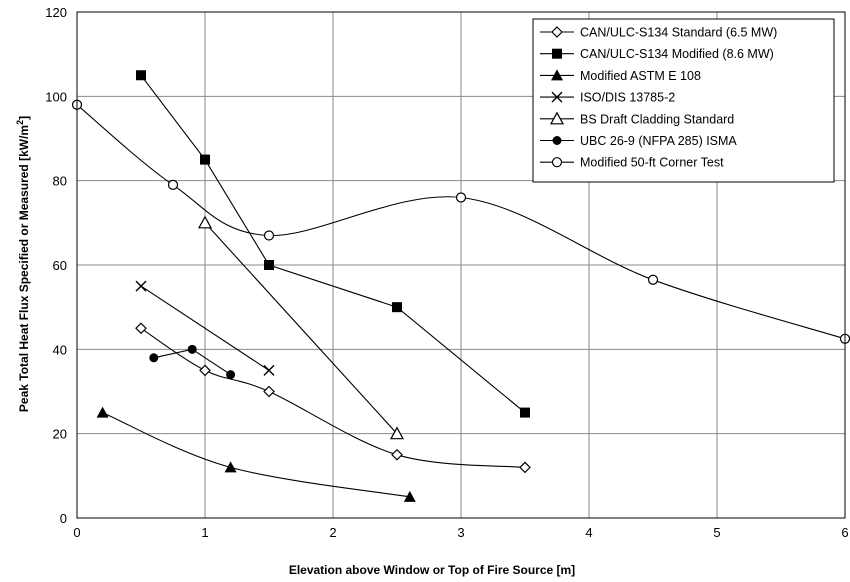 Image resolution: width=850 pixels, height=582 pixels. What do you see at coordinates (677, 54) in the screenshot?
I see `legend-entry: CAN/ULC-S134 Modified (8.6 MW)` at bounding box center [677, 54].